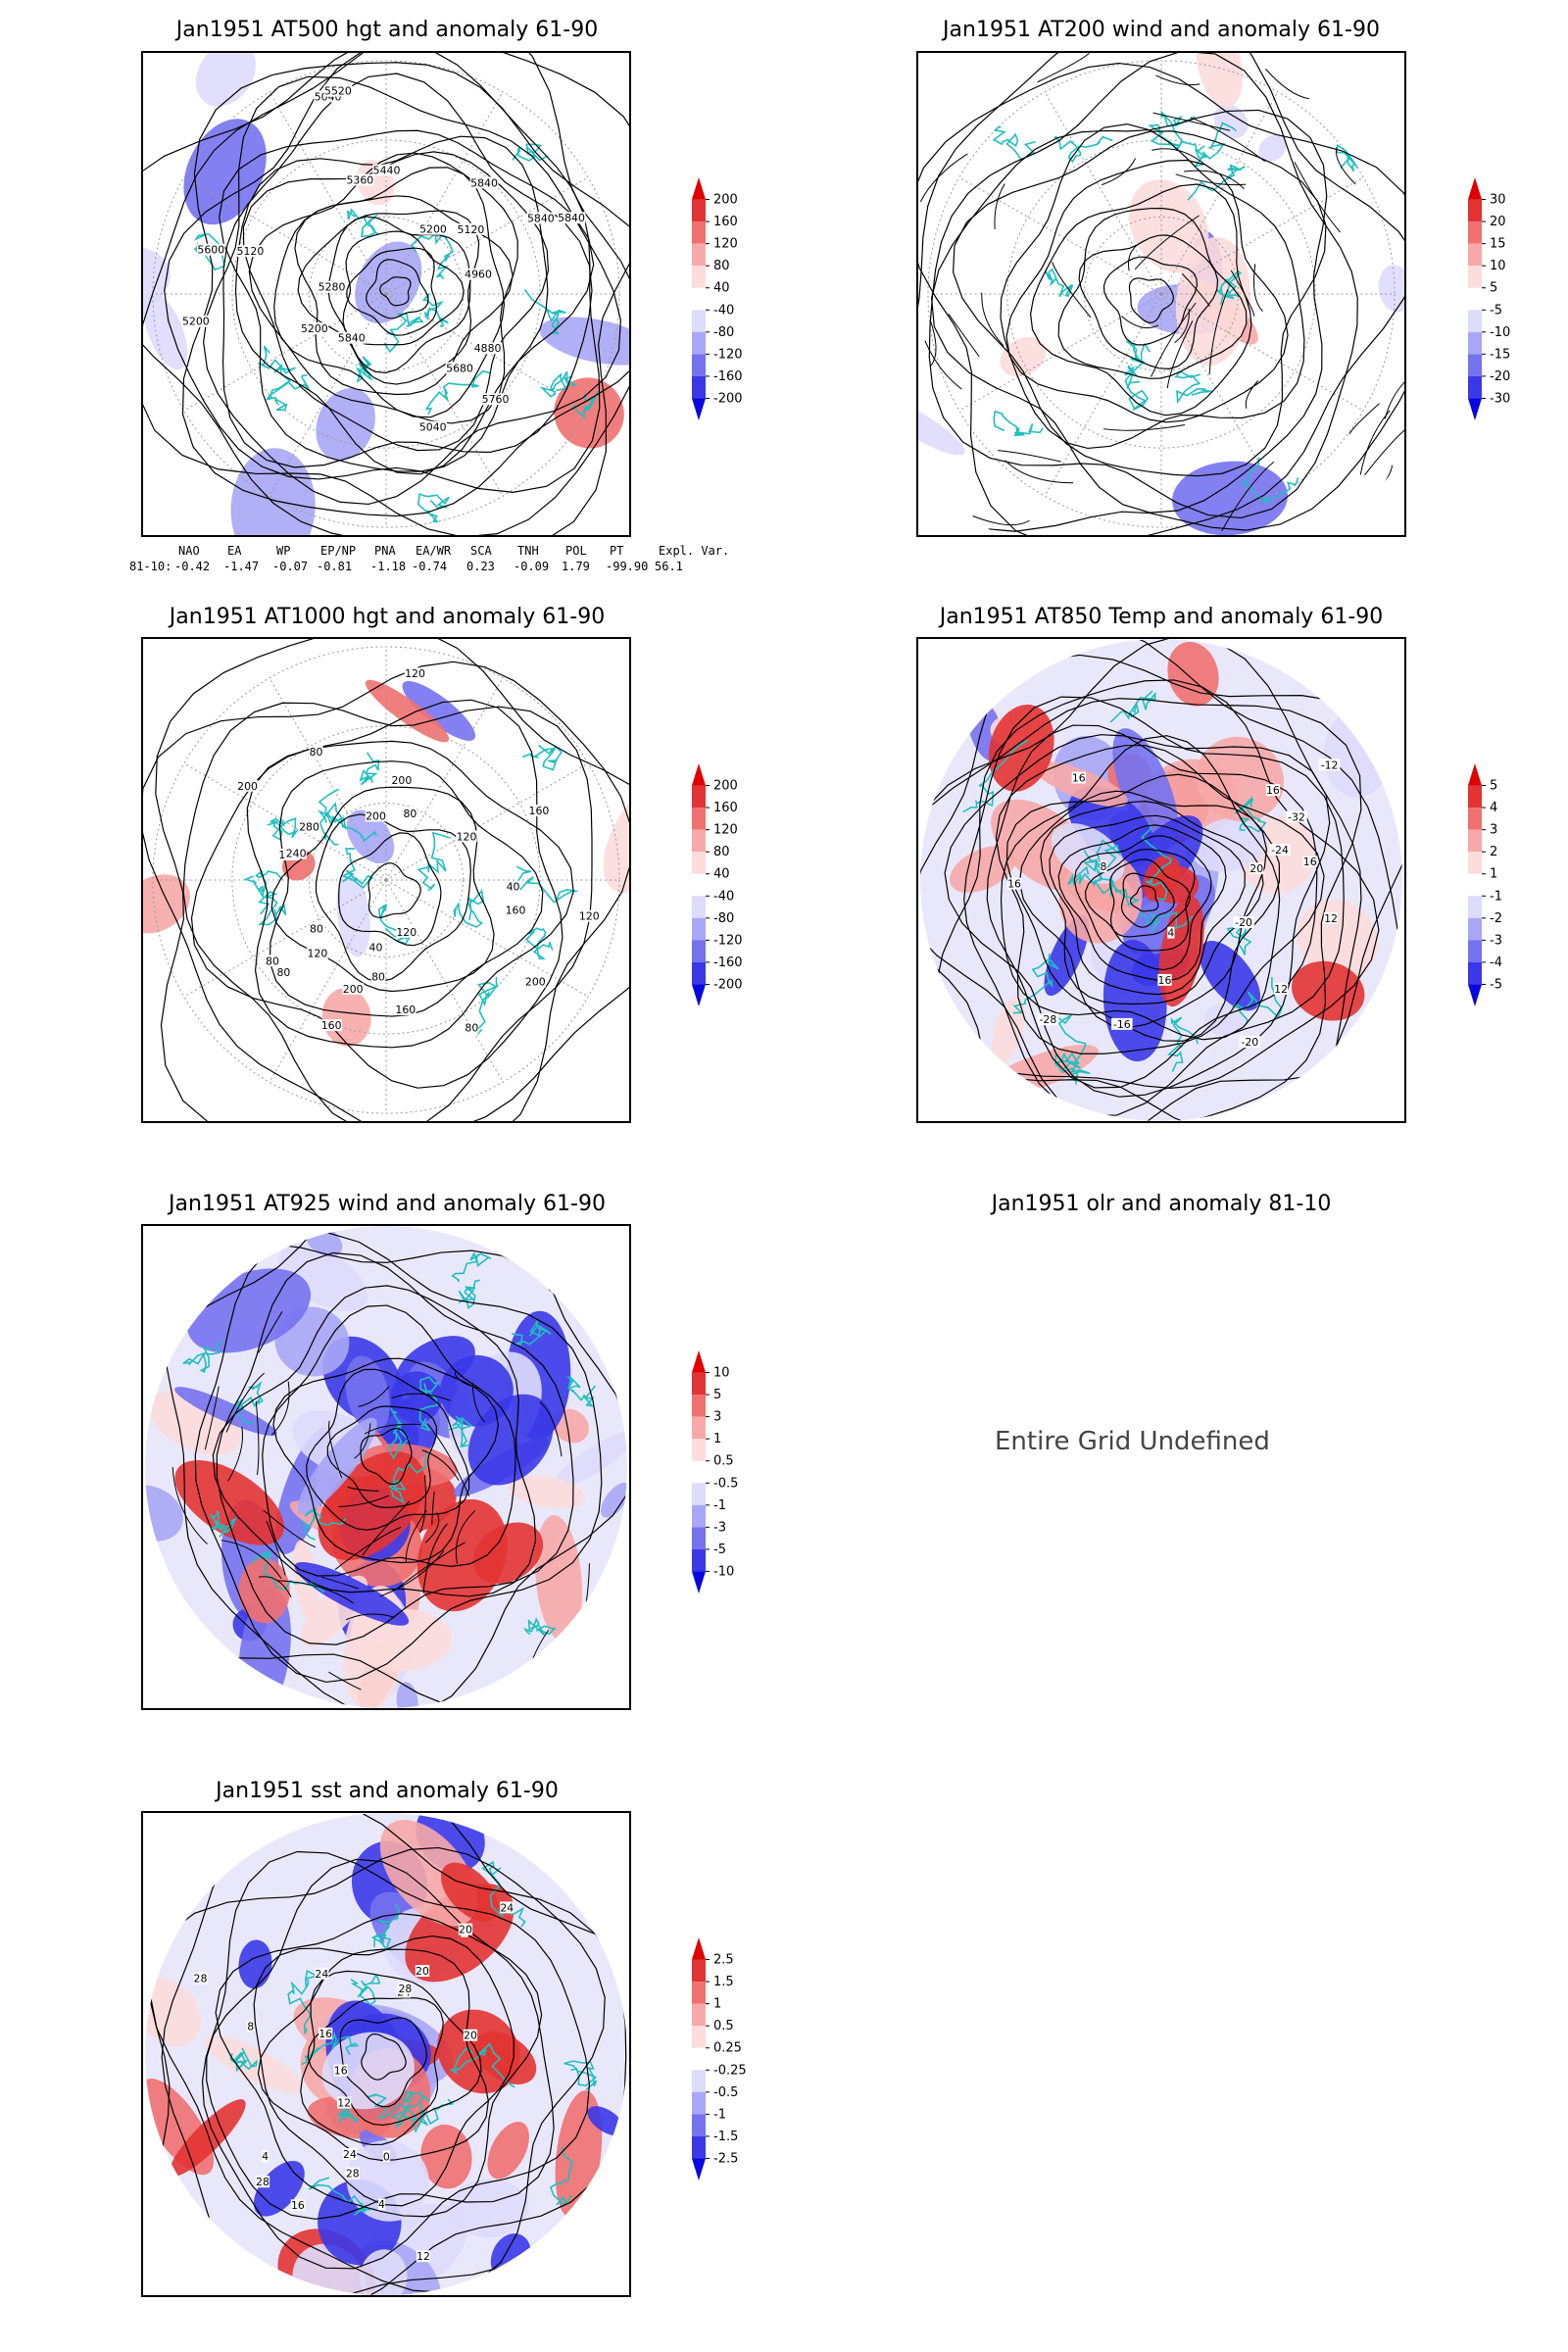 Image resolution: width=1568 pixels, height=2352 pixels. Describe the element at coordinates (352, 338) in the screenshot. I see `contour-label: 5840` at that location.